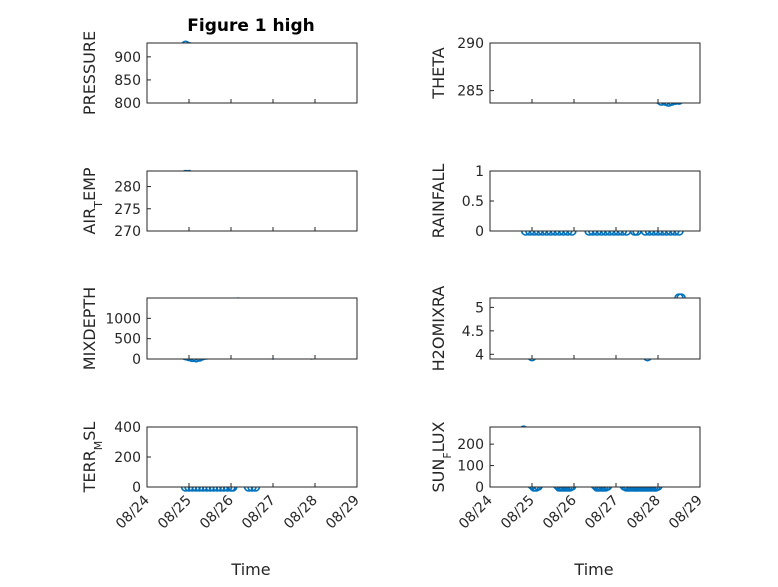 The image size is (778, 587). What do you see at coordinates (479, 355) in the screenshot?
I see `y-tick-label: 4` at bounding box center [479, 355].